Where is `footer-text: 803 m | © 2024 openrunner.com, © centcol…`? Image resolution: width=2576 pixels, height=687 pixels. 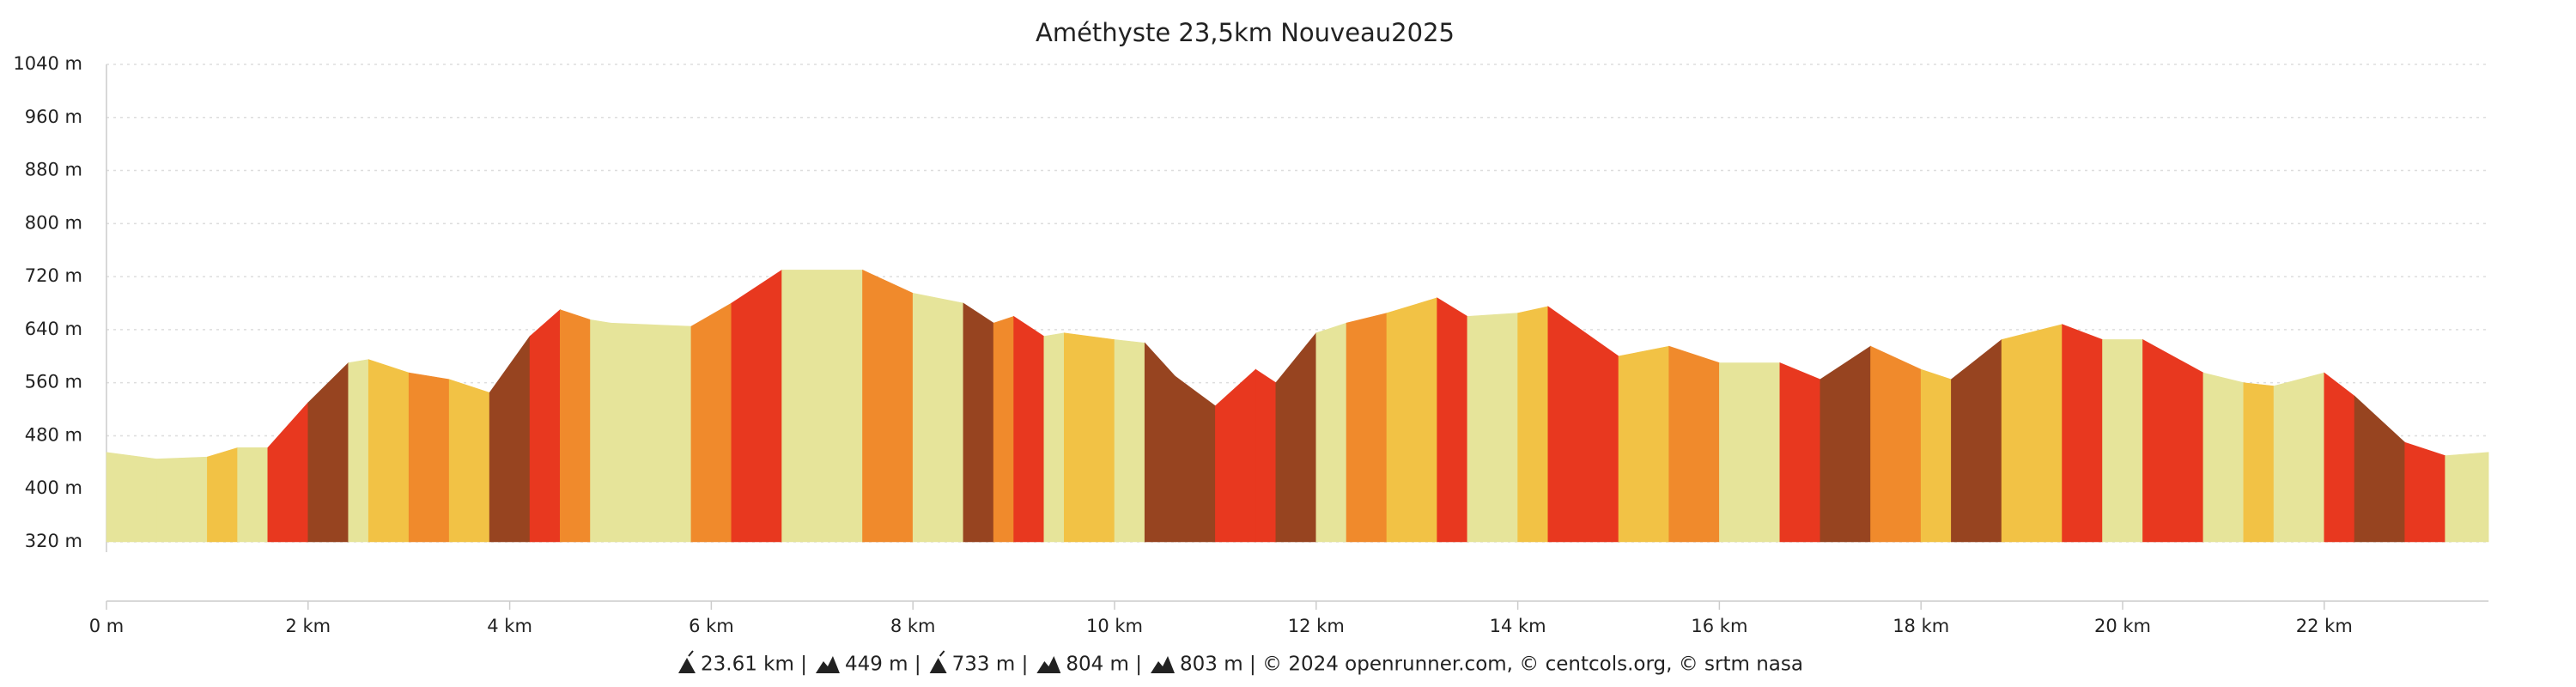
footer-text: 803 m | © 2024 openrunner.com, © centcol… is located at coordinates (1492, 665).